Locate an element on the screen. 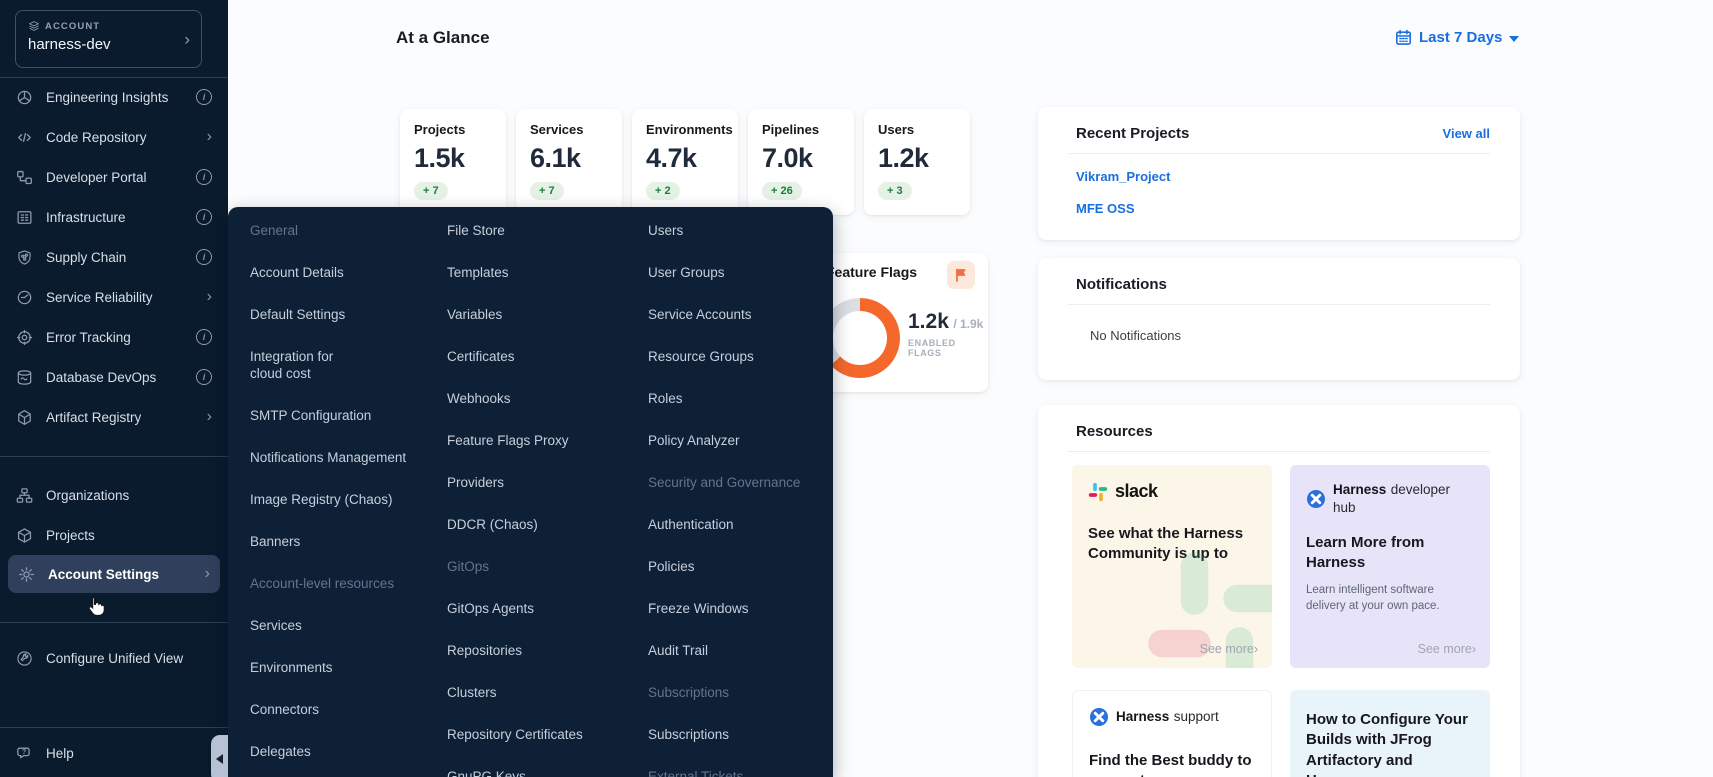 The width and height of the screenshot is (1713, 777). sidebar-nav-help: ? Help is located at coordinates (114, 753).